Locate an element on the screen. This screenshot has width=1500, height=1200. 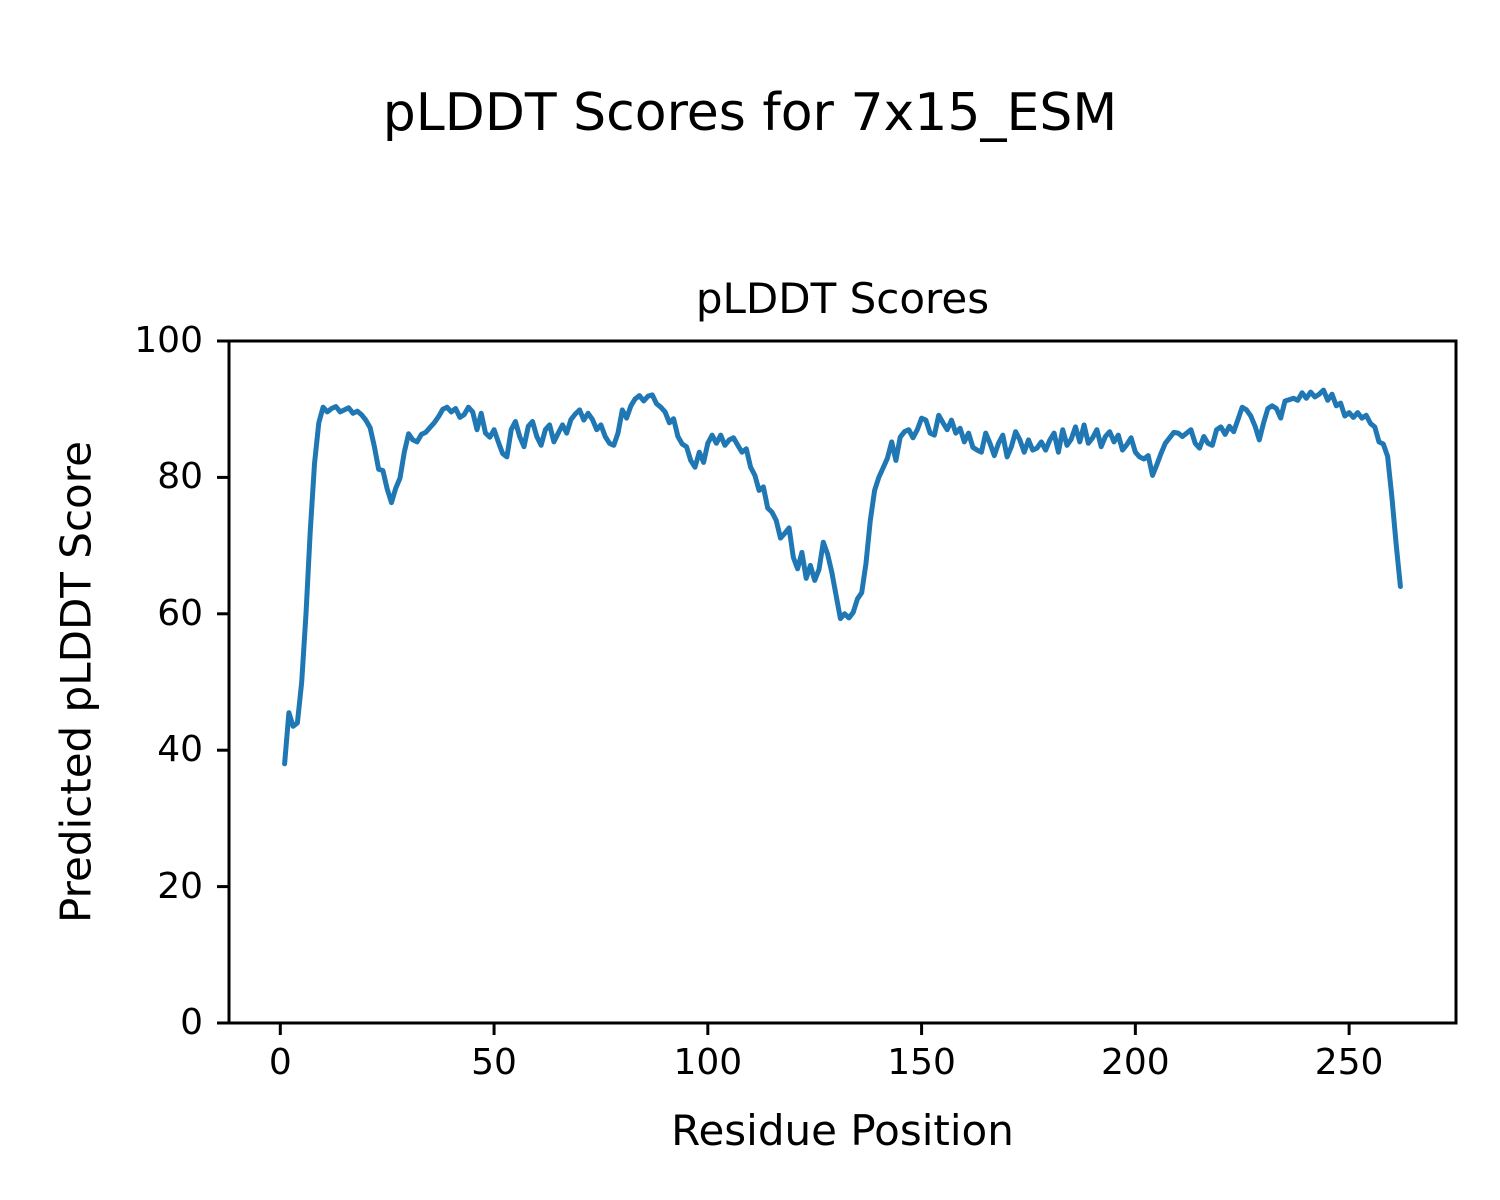
y-tick-label: 80 is located at coordinates (180, 477).